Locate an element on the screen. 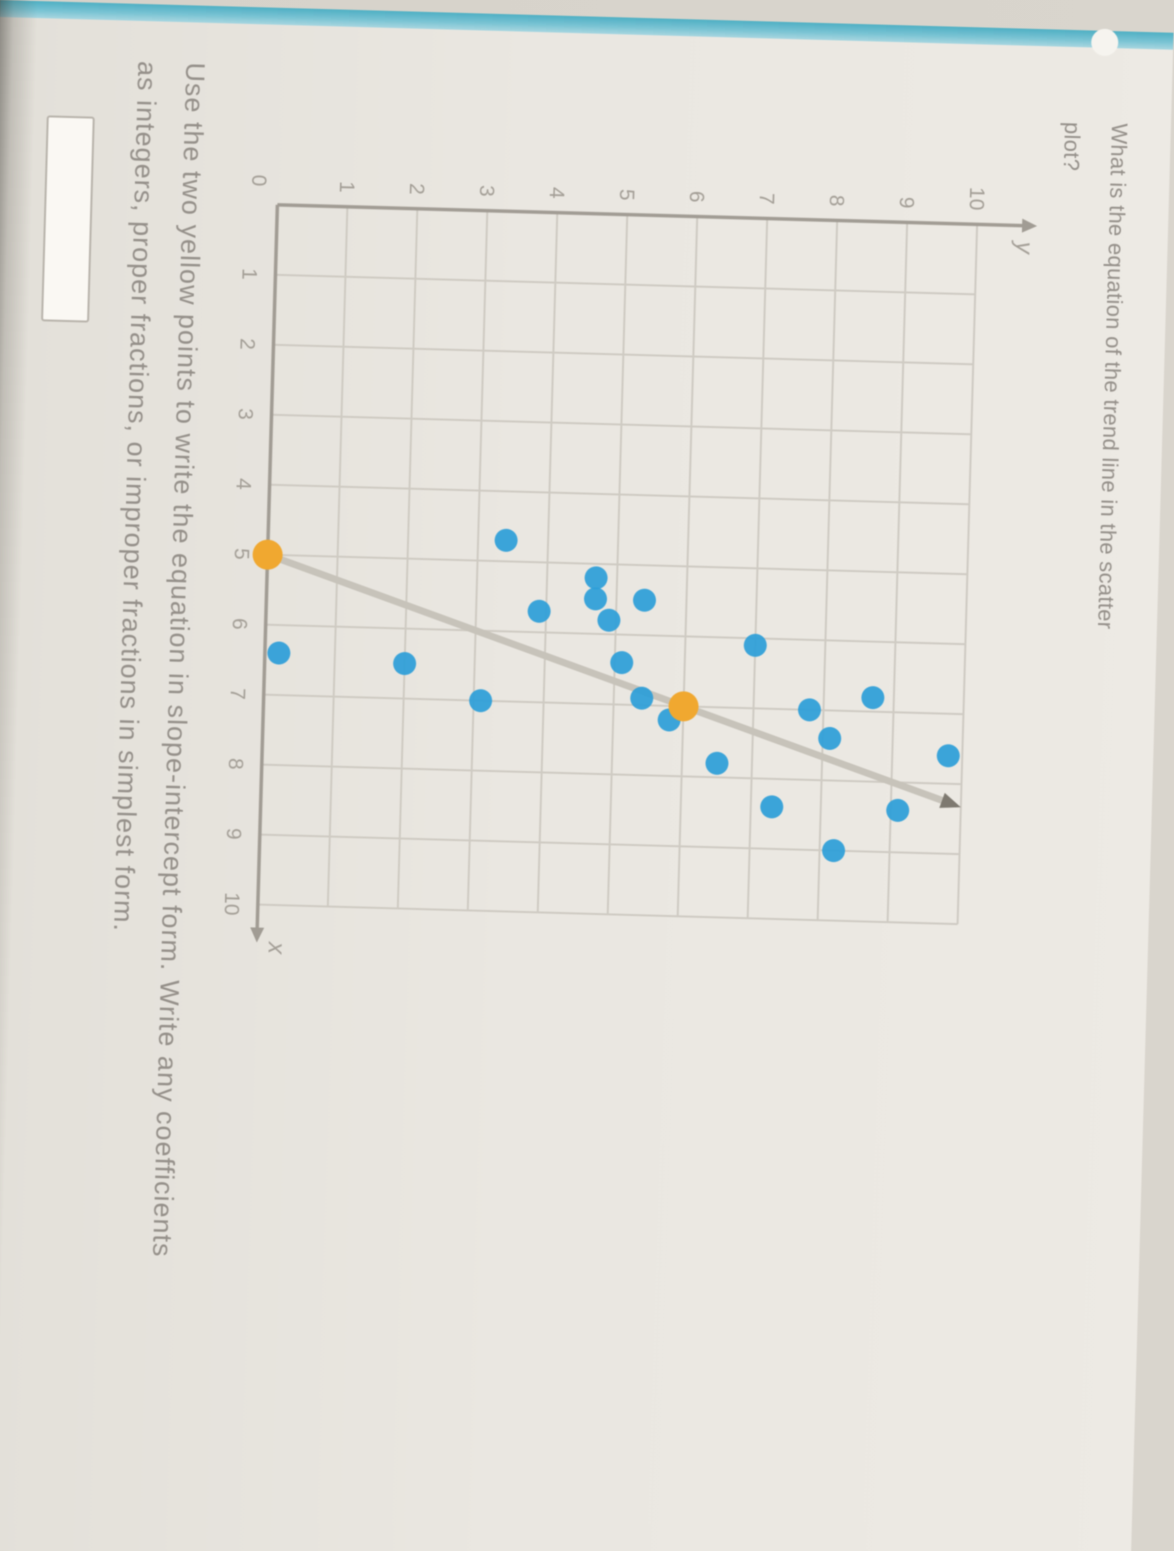 The image size is (1174, 1551). x-tick-label: 6 is located at coordinates (239, 624).